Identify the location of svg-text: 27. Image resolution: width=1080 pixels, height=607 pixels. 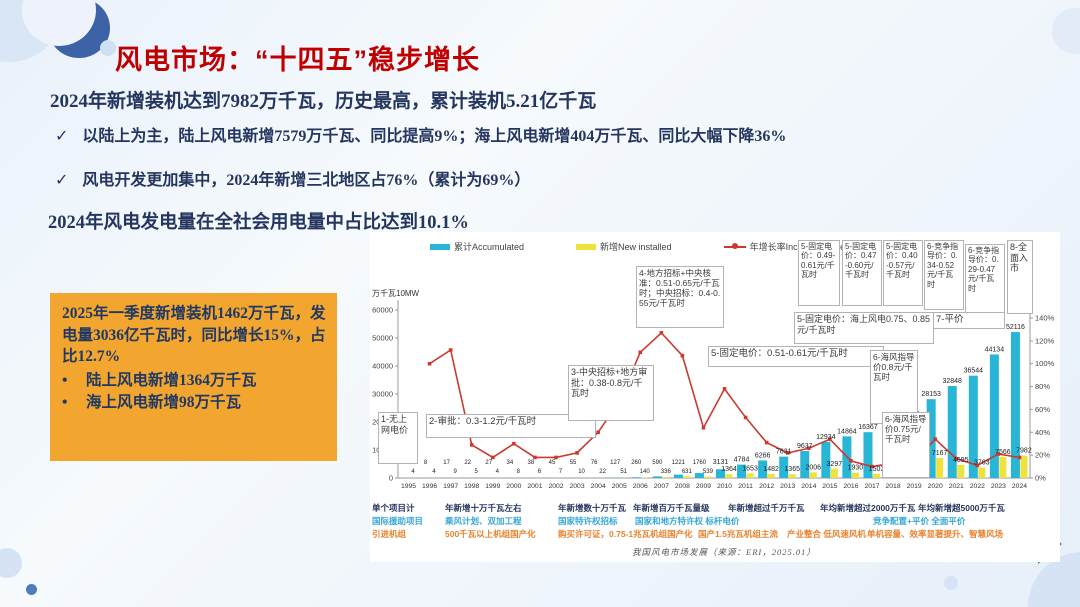
(488, 463).